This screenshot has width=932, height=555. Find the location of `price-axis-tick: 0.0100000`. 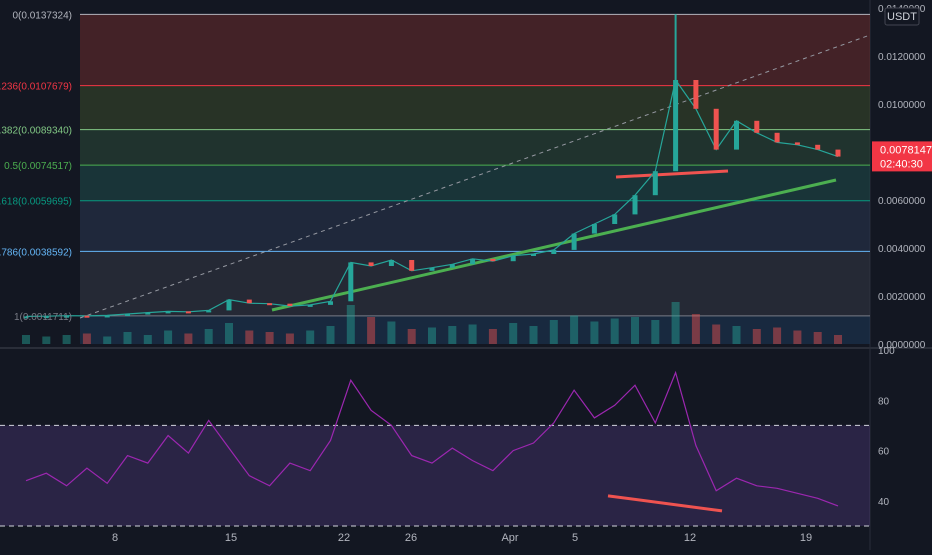

price-axis-tick: 0.0100000 is located at coordinates (902, 105).